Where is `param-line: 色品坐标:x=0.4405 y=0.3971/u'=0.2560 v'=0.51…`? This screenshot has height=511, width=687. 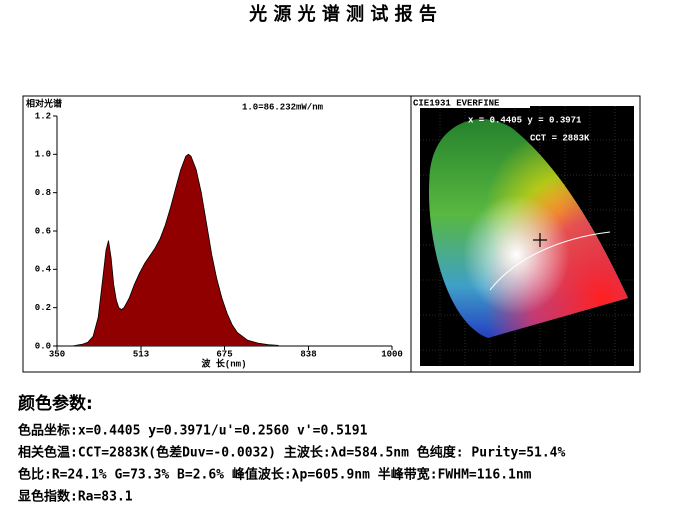
param-line: 色品坐标:x=0.4405 y=0.3971/u'=0.2560 v'=0.51… is located at coordinates (193, 431).